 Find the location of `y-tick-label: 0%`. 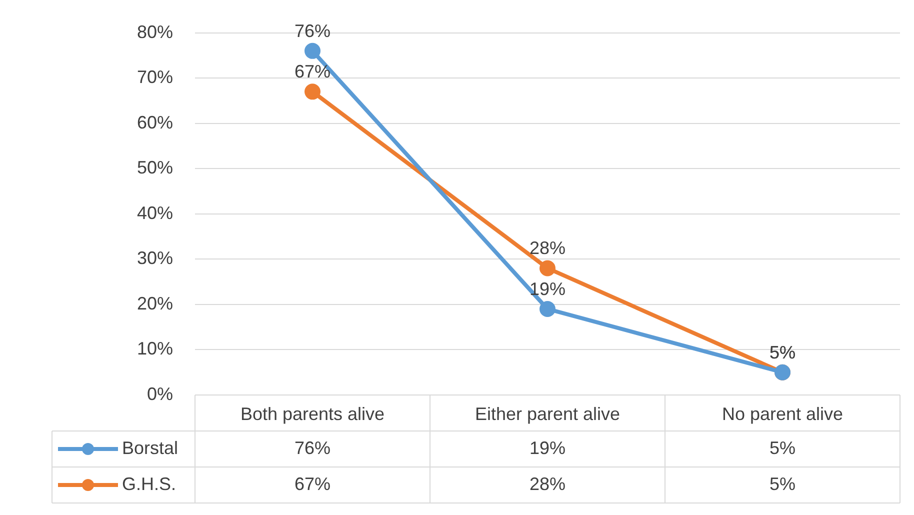

y-tick-label: 0% is located at coordinates (159, 394).